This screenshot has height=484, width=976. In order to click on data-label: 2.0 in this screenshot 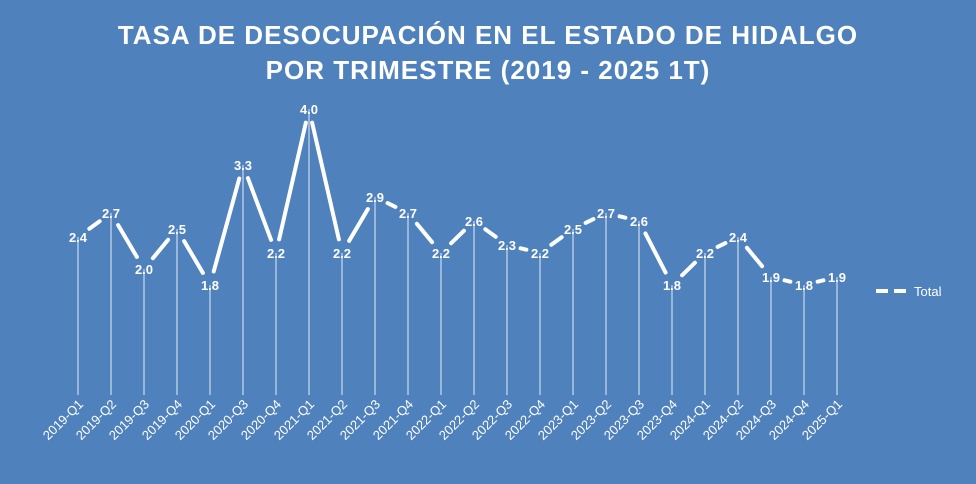, I will do `click(144, 269)`.